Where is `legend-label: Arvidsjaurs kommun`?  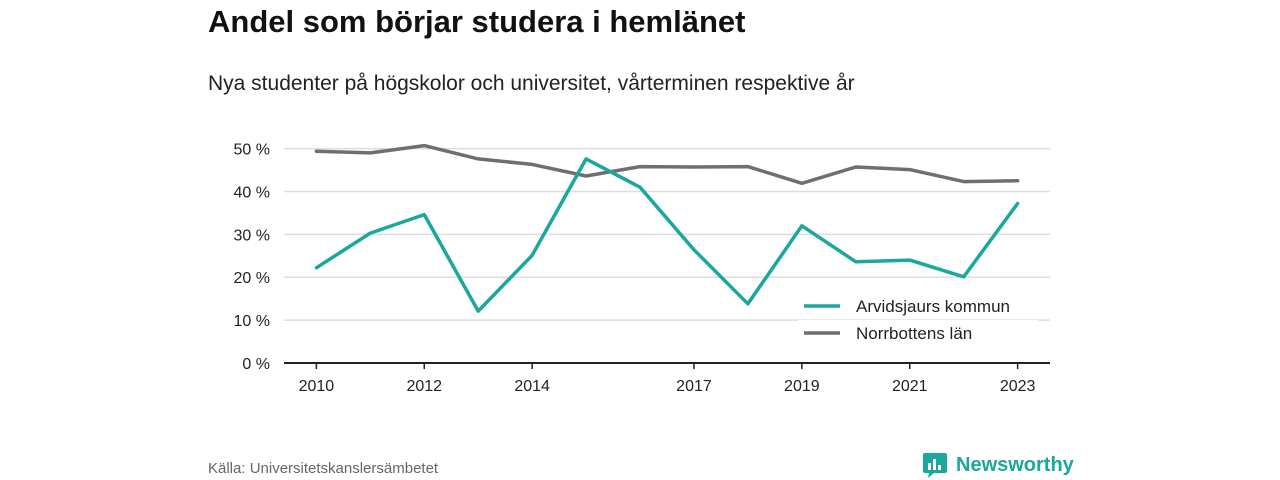
legend-label: Arvidsjaurs kommun is located at coordinates (933, 306).